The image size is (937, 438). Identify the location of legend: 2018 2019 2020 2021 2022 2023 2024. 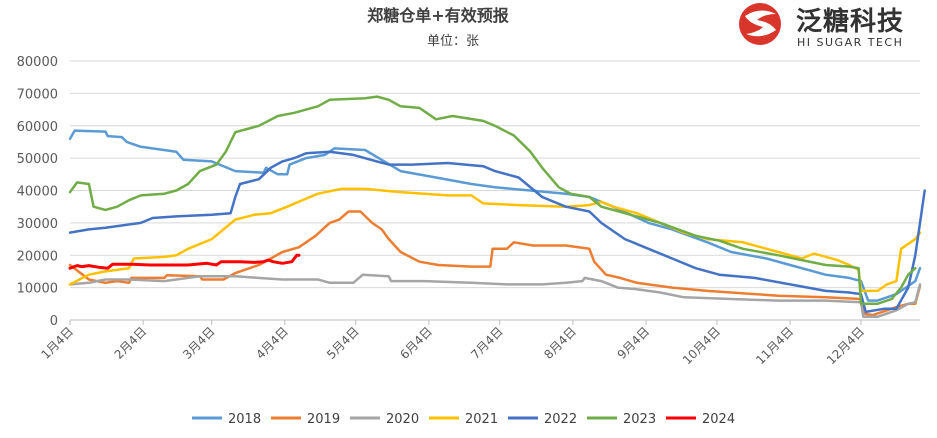
(463, 419).